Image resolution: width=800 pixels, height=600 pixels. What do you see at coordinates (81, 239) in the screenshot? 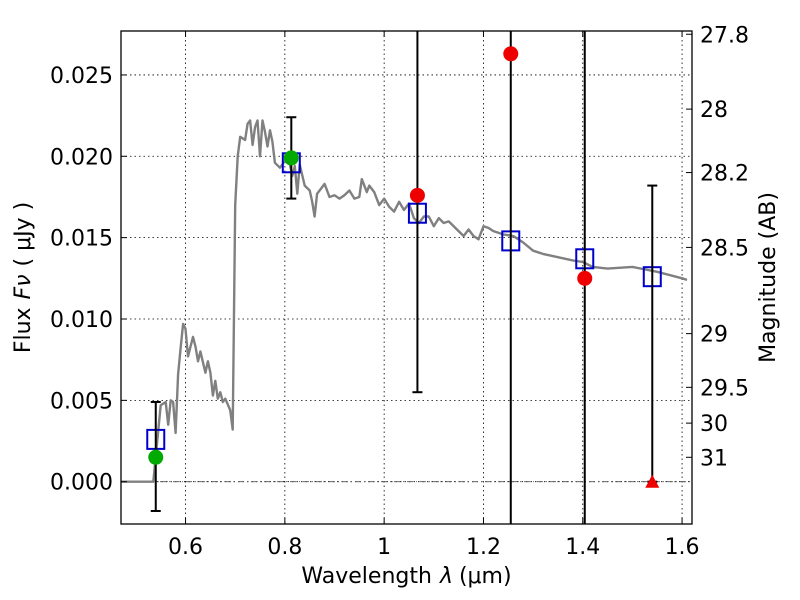
I see `y-tick-label: 0.015` at bounding box center [81, 239].